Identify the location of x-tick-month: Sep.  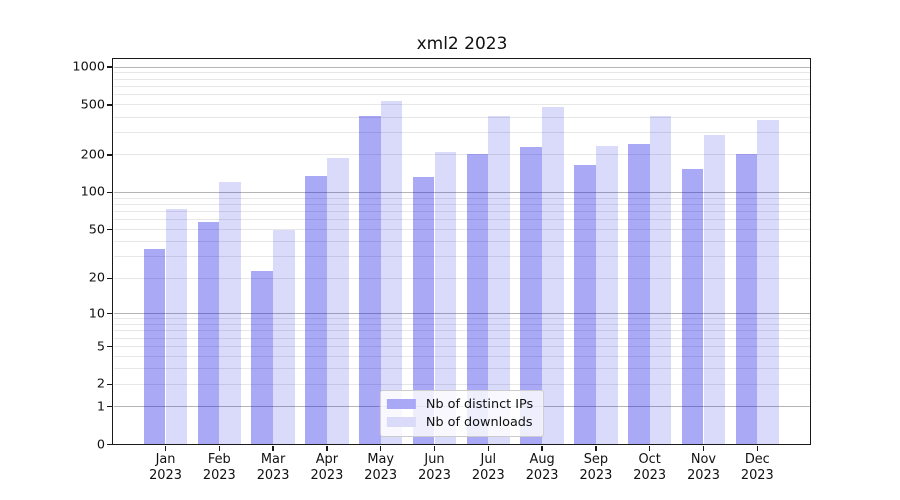
(596, 459).